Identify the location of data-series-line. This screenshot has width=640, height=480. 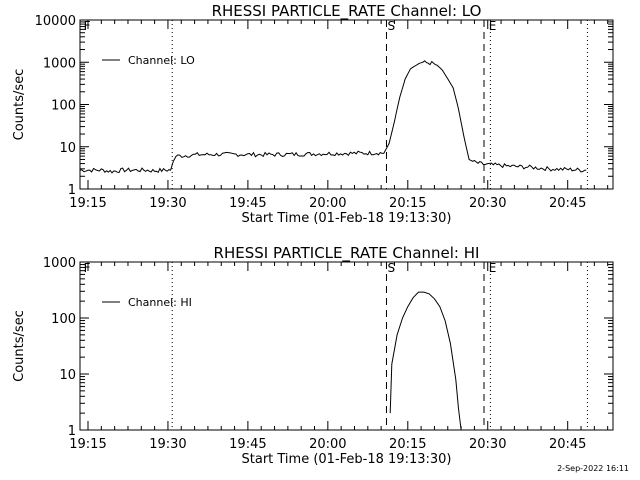
(425, 361).